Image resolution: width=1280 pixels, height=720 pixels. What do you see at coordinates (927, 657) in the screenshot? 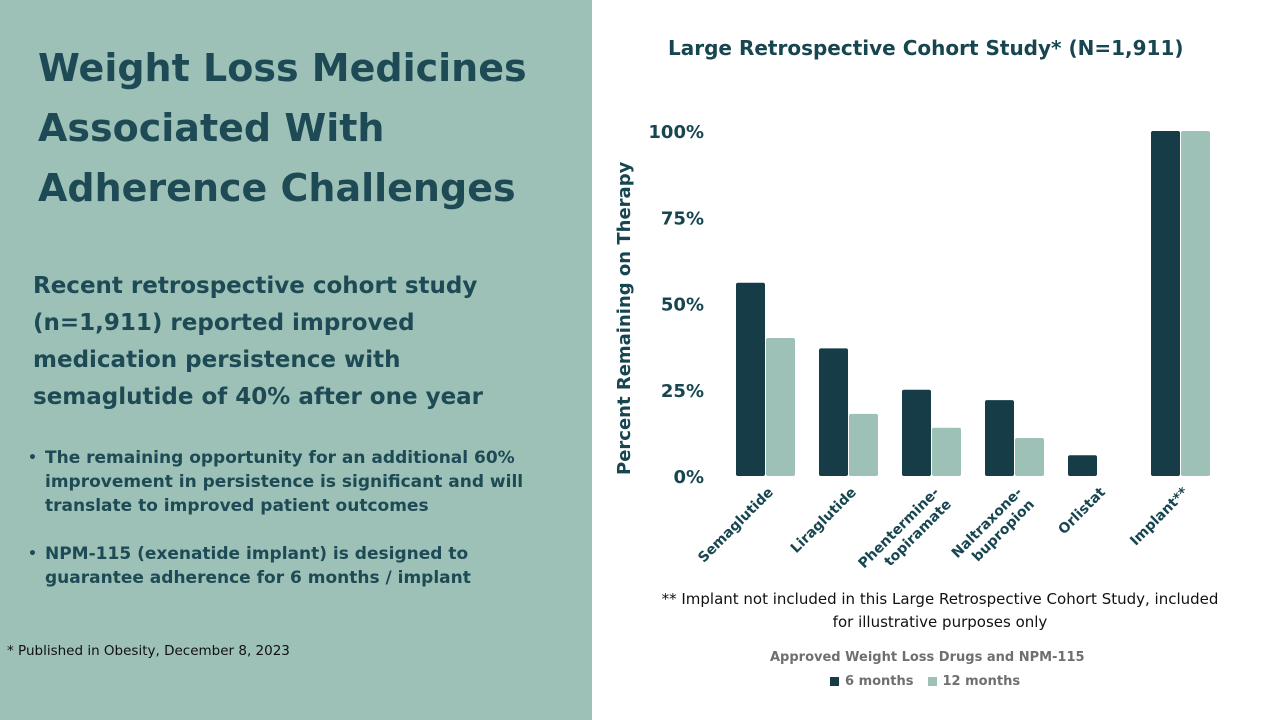
I see `x-axis-title: Approved Weight Loss Drugs and NPM-115` at bounding box center [927, 657].